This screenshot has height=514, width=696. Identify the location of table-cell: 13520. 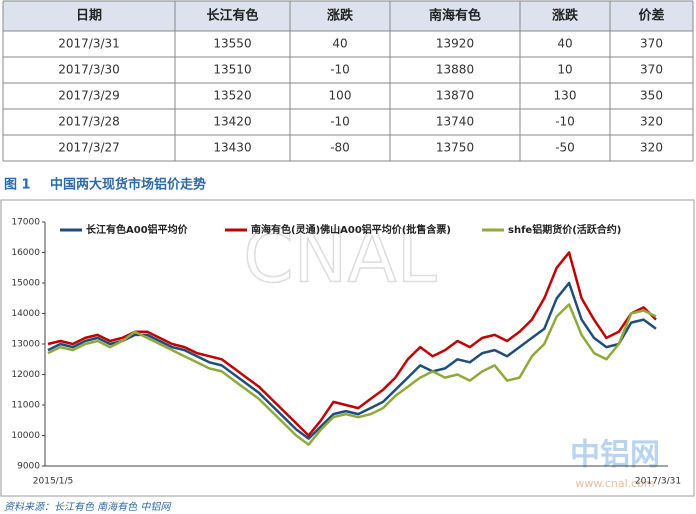
(232, 96).